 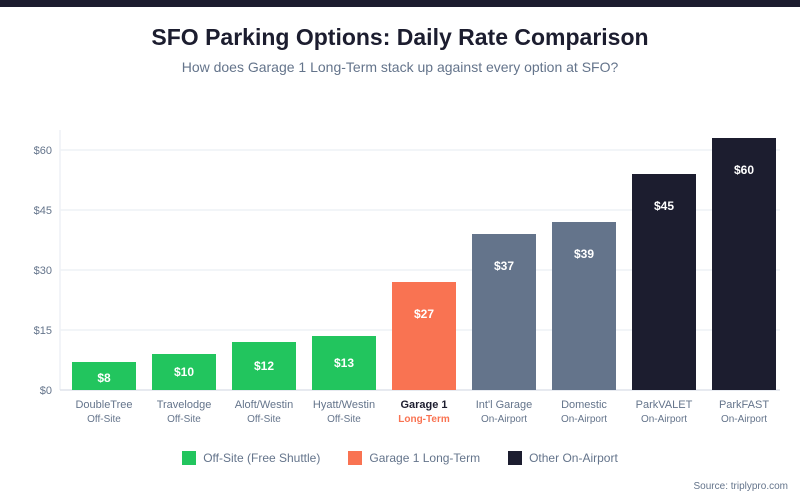 What do you see at coordinates (262, 458) in the screenshot?
I see `legend-label: Off-Site (Free Shuttle)` at bounding box center [262, 458].